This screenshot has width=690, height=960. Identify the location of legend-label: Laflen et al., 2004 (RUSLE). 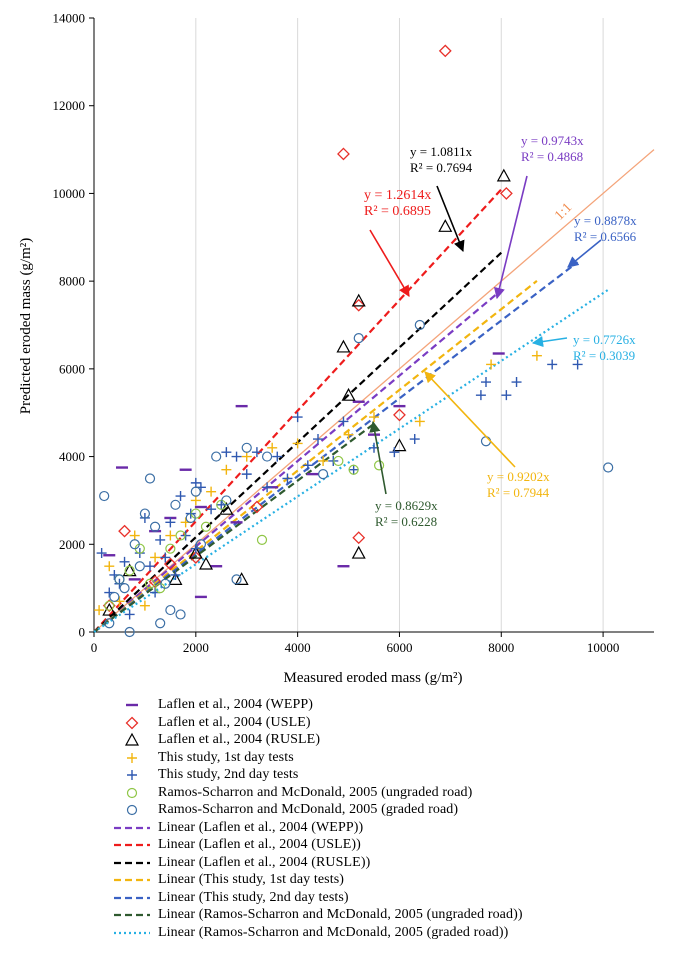
(239, 739).